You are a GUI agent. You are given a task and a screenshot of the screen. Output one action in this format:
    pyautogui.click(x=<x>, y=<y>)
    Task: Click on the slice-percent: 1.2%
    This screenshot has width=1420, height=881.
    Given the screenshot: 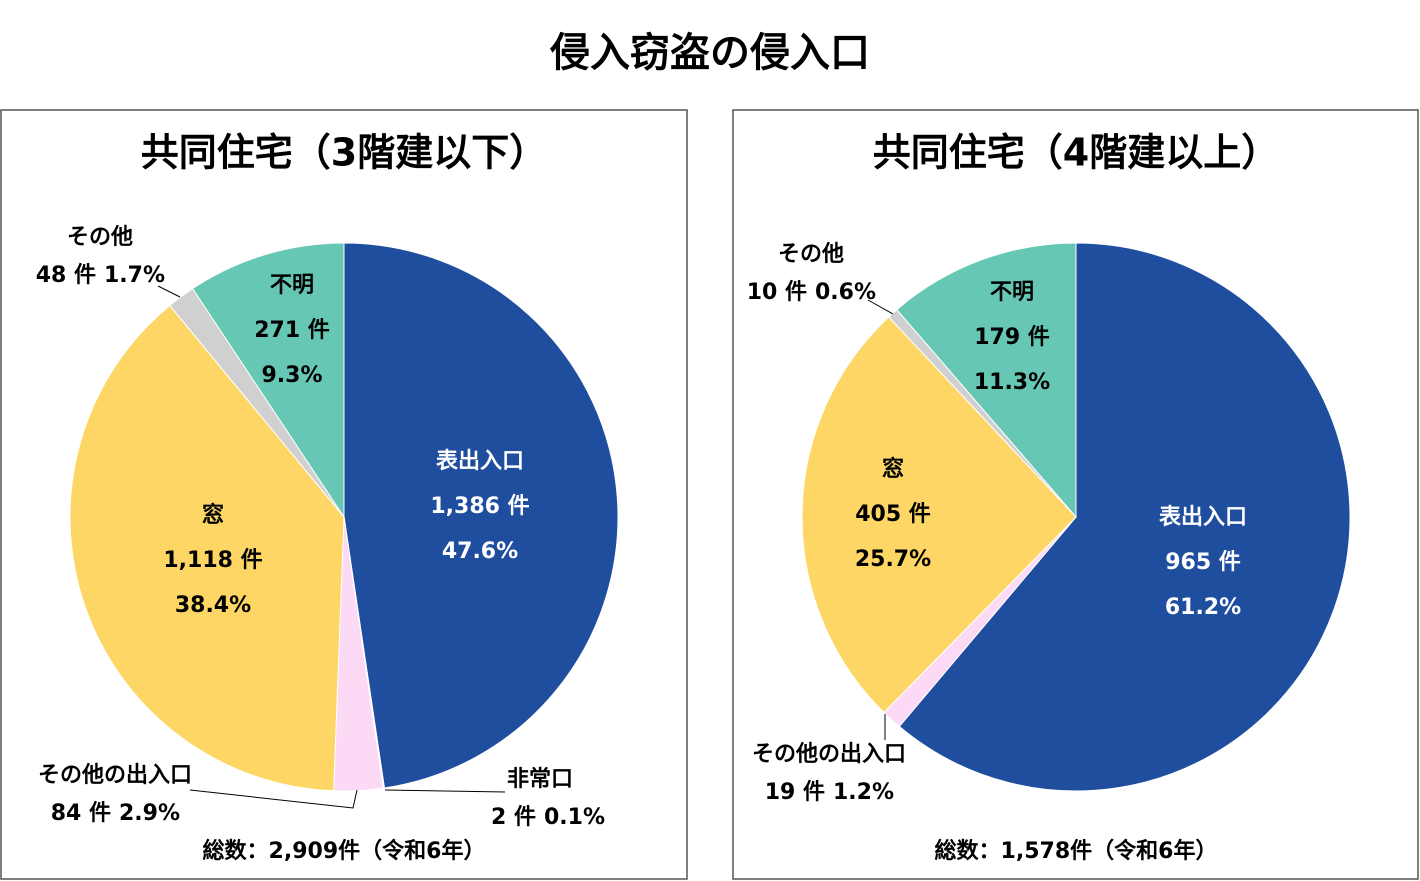 What is the action you would take?
    pyautogui.click(x=863, y=792)
    